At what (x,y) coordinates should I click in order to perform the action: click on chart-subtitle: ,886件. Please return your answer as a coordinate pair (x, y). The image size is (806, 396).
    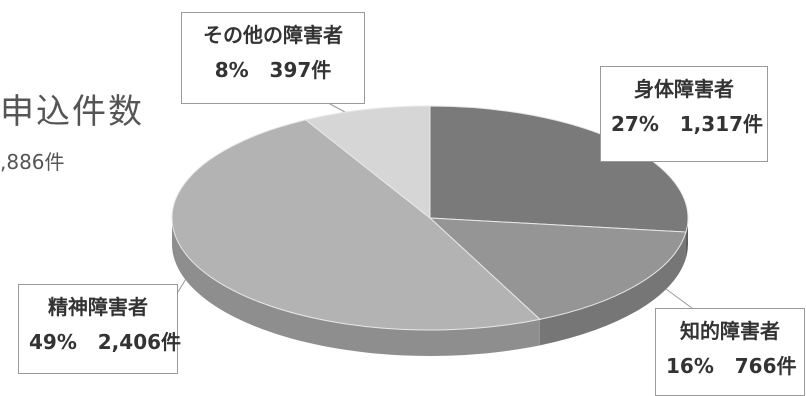
    Looking at the image, I should click on (32, 162).